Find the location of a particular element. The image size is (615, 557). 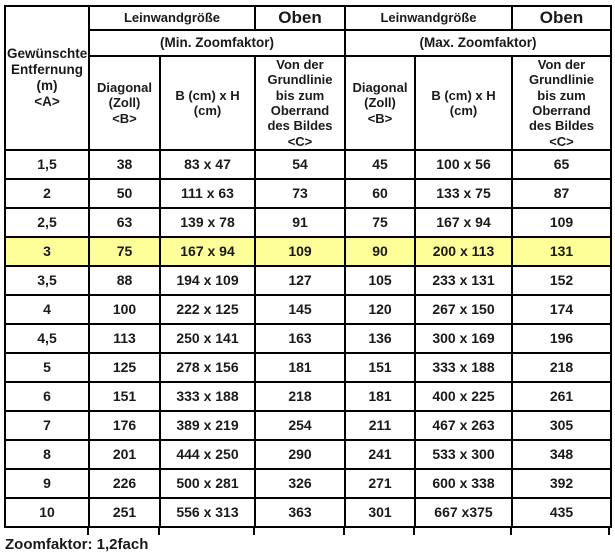

table-cell: 176 is located at coordinates (124, 425).